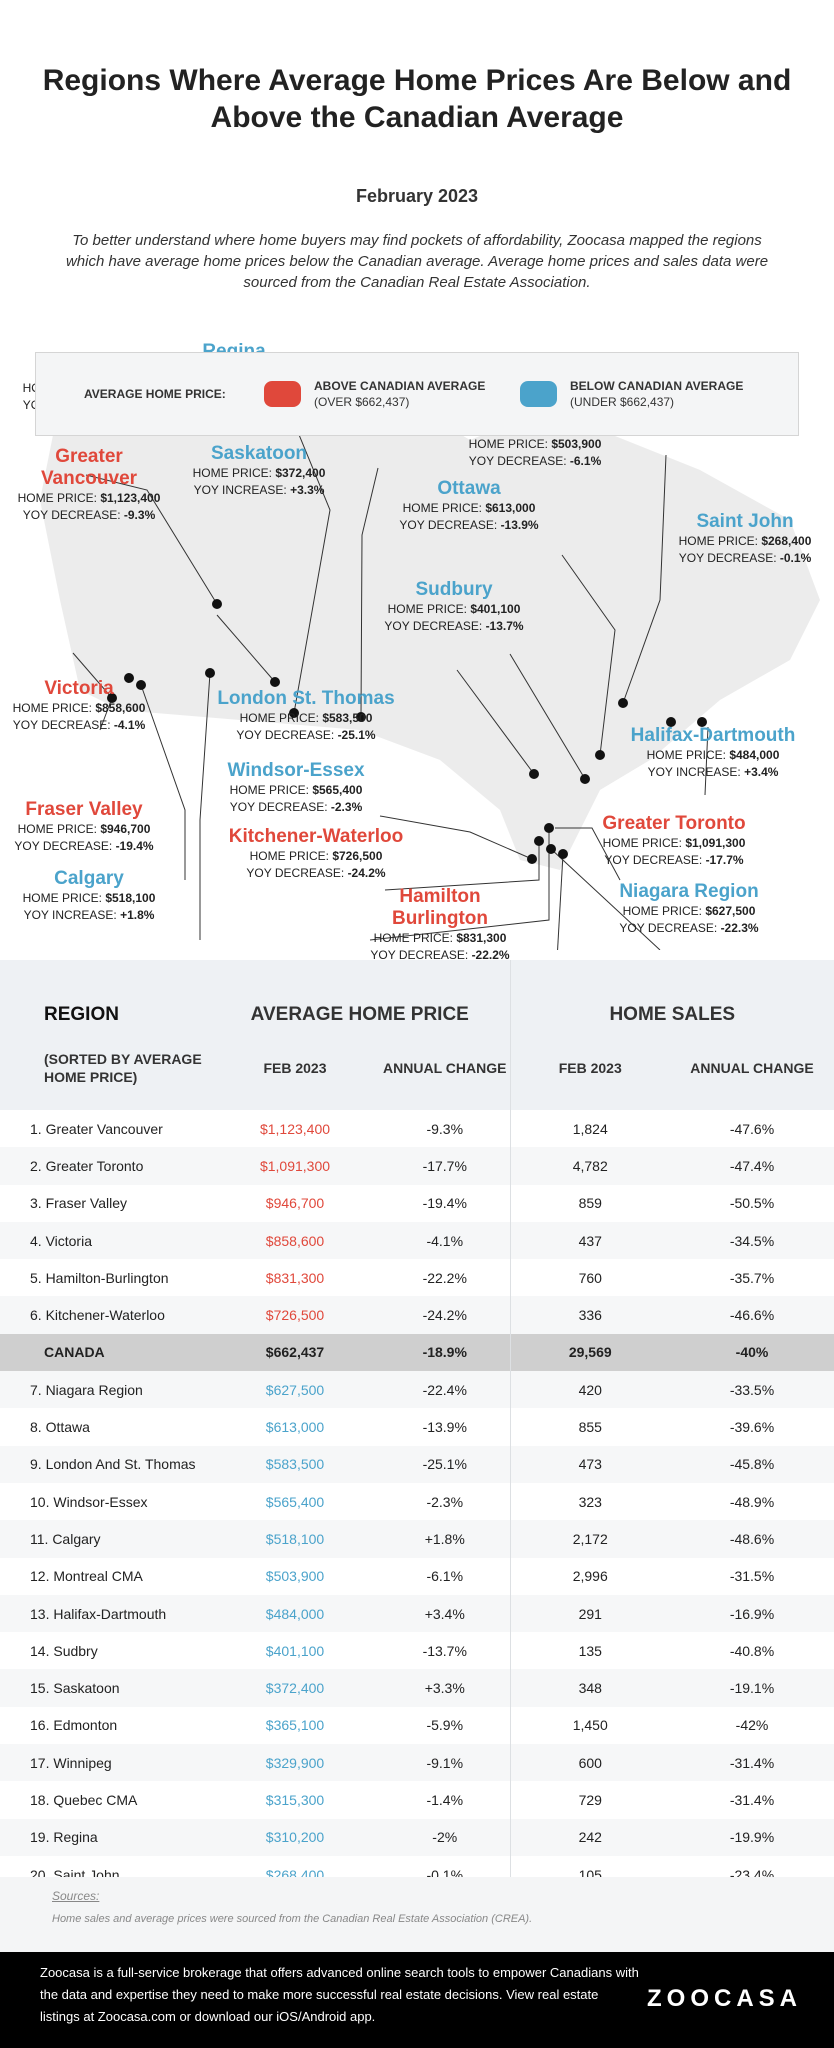  Describe the element at coordinates (417, 1390) in the screenshot. I see `table-row: 7. Niagara Region $627,500 -22.4% 420 -33.5%` at that location.